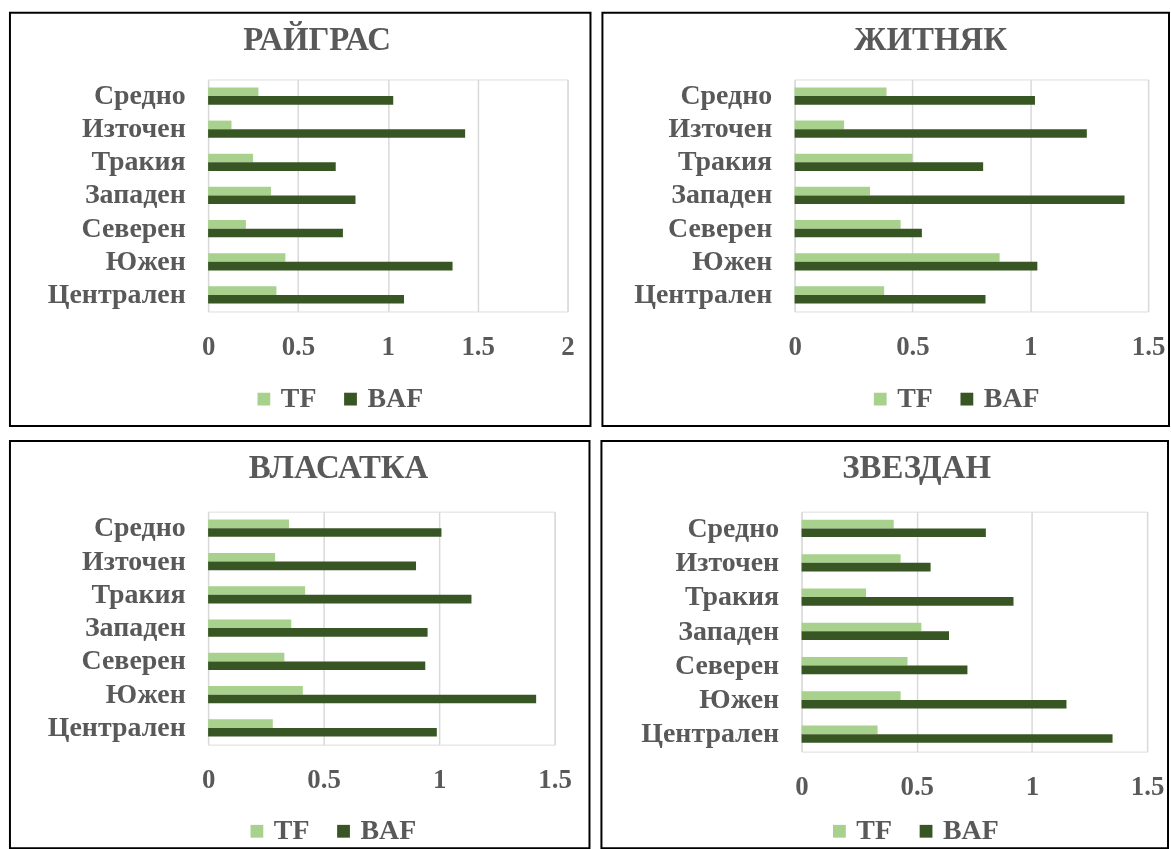 This screenshot has width=1171, height=849. Describe the element at coordinates (931, 38) in the screenshot. I see `chart-title: ЖИТНЯК` at that location.